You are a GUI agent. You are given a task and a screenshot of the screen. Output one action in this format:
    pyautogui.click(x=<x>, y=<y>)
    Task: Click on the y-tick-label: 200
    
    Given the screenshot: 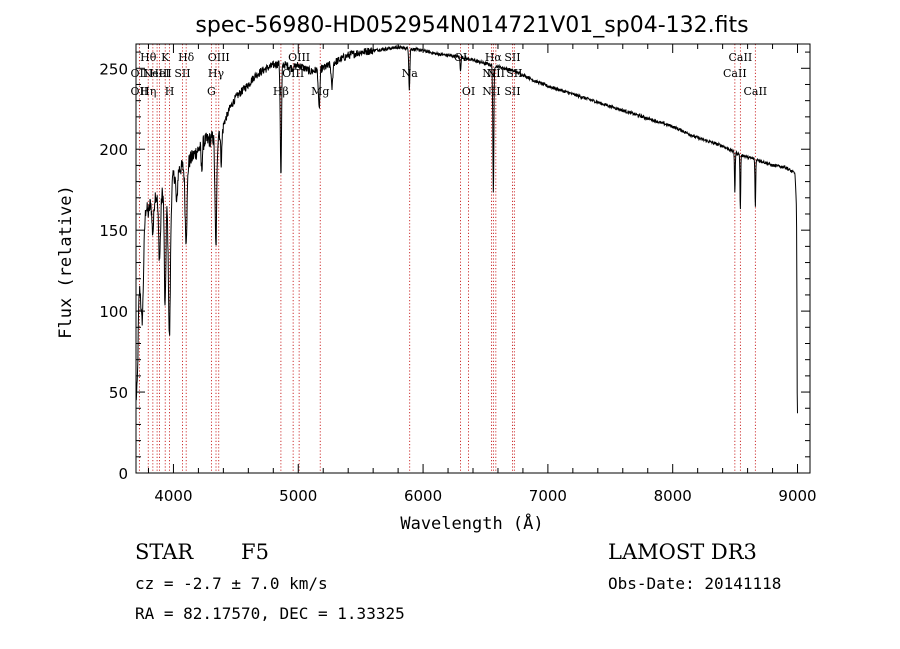 What is the action you would take?
    pyautogui.click(x=113, y=150)
    